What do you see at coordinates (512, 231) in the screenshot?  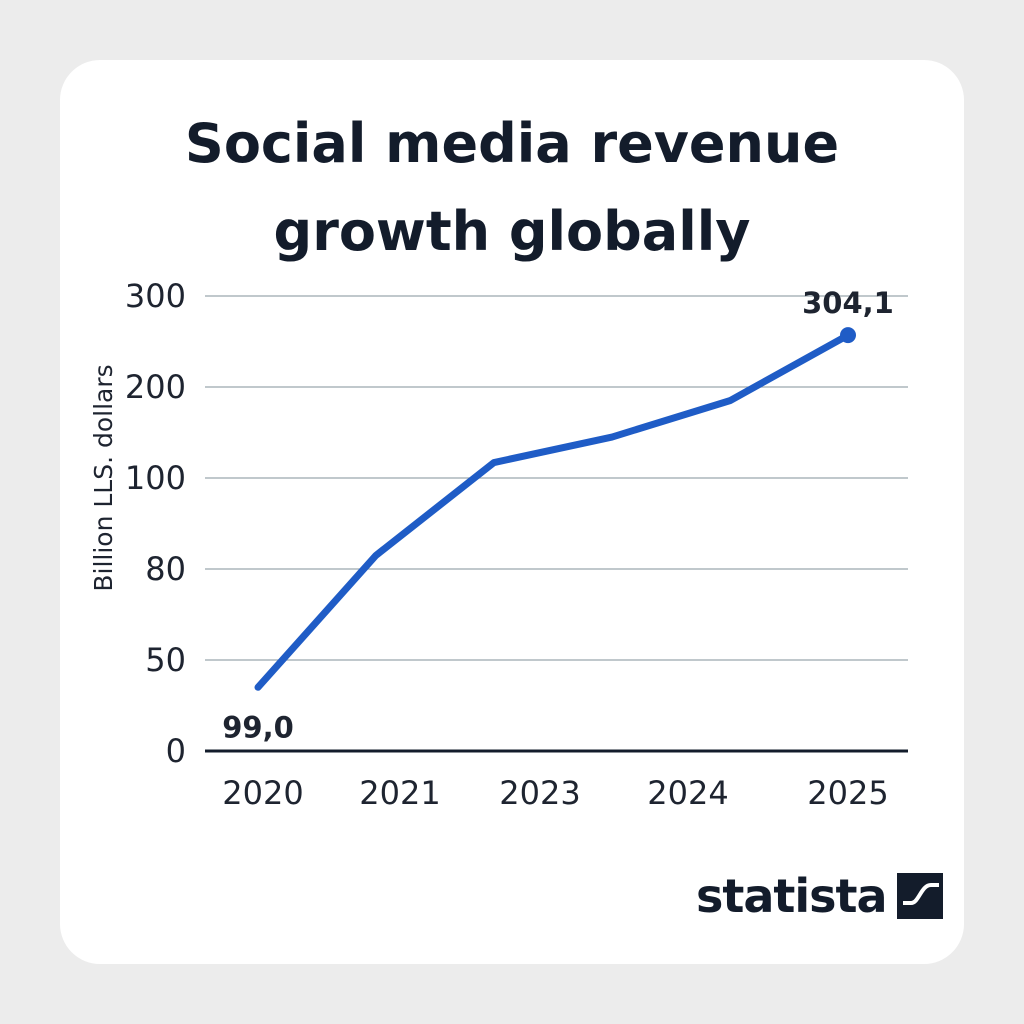 I see `chart-title-line-2: growth globally` at bounding box center [512, 231].